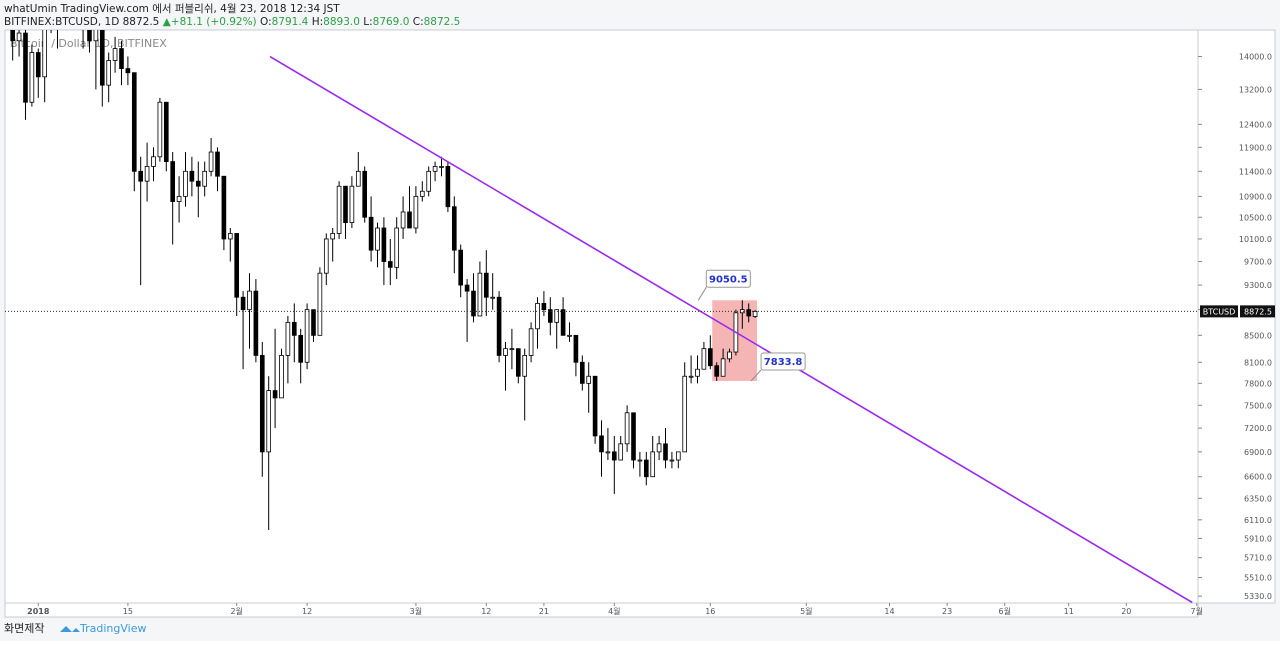  What do you see at coordinates (266, 22) in the screenshot?
I see `ohlc-key: O:` at bounding box center [266, 22].